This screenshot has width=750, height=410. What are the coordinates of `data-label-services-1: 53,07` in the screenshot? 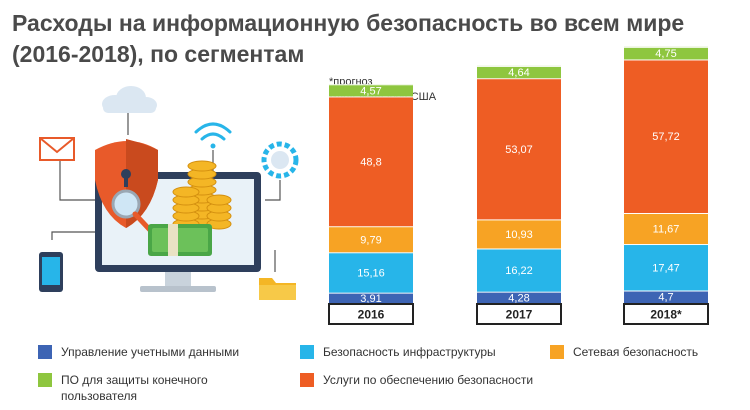 It's located at (519, 150).